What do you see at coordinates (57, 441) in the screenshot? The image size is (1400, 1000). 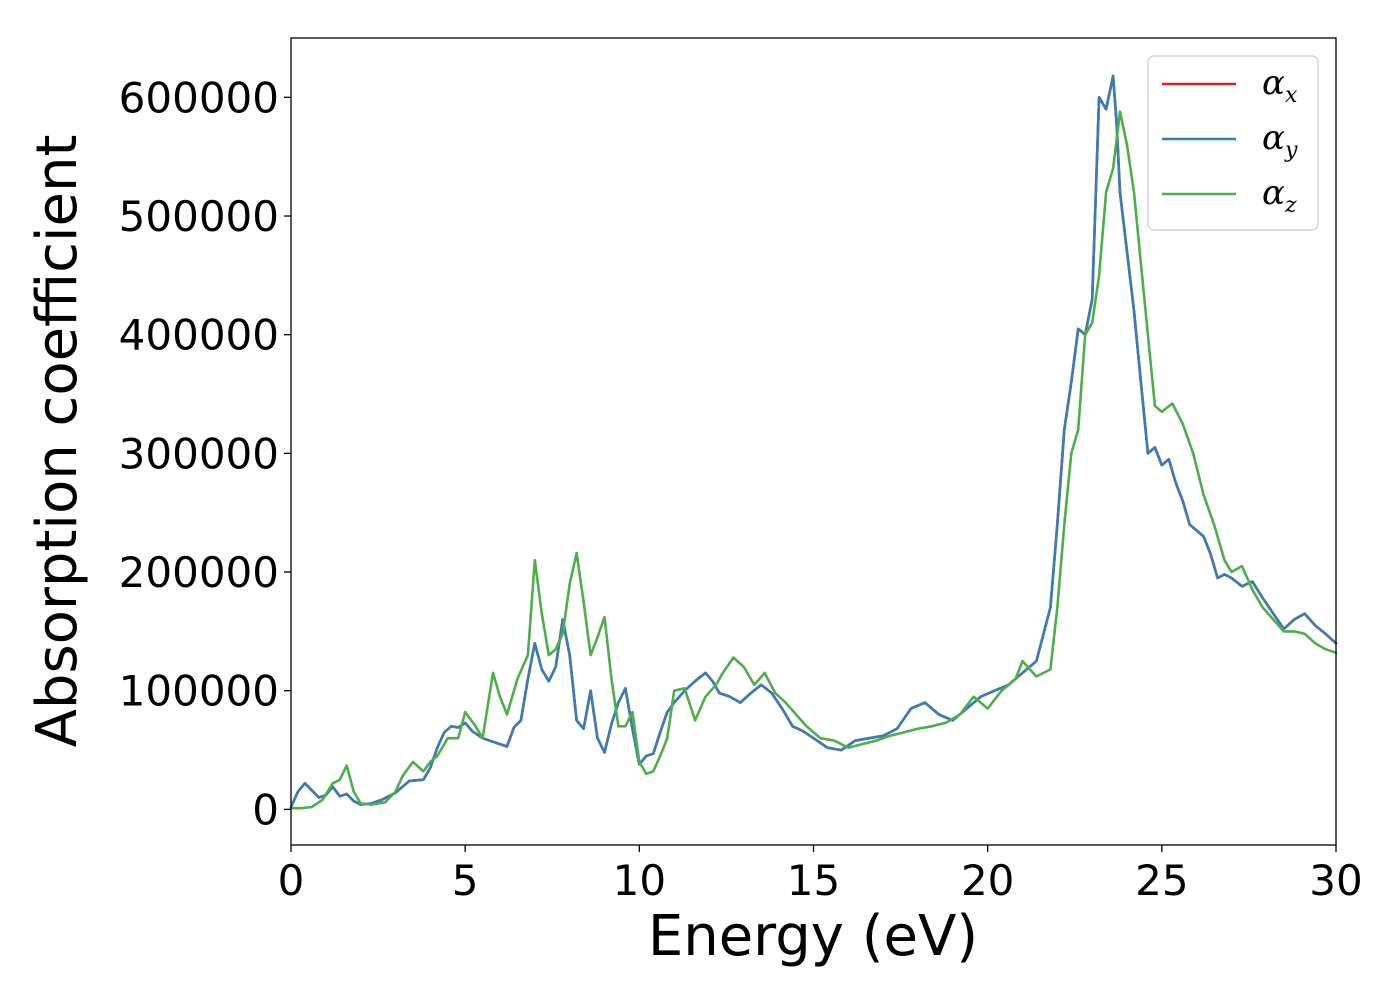 I see `y-axis-title: Absorption coefficient` at bounding box center [57, 441].